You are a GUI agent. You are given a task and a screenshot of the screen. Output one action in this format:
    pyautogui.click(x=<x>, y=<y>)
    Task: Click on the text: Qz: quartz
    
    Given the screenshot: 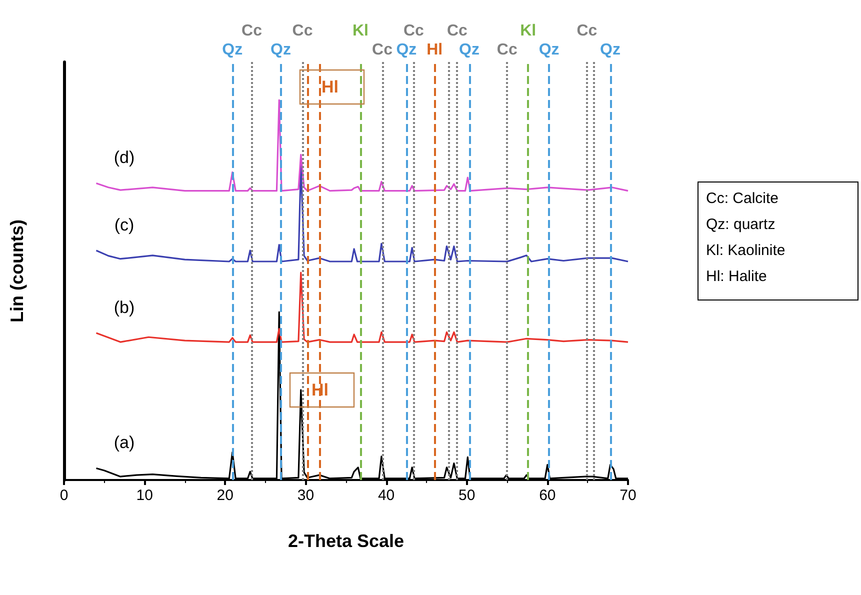 What is the action you would take?
    pyautogui.click(x=741, y=224)
    